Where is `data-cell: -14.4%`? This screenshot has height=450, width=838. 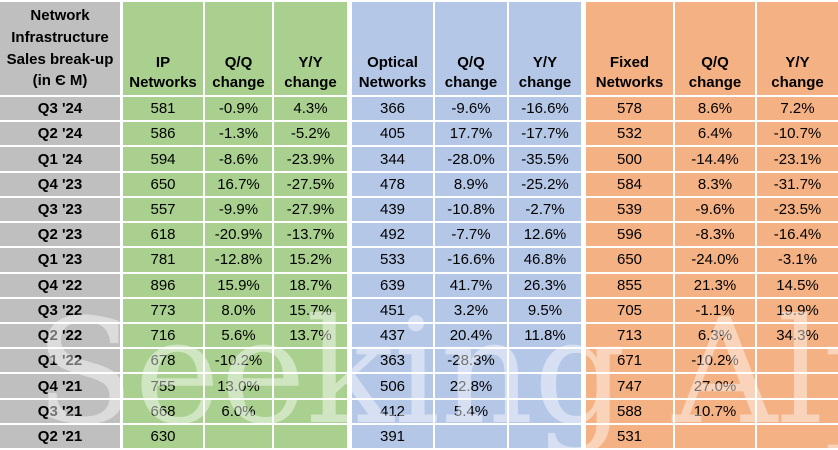 data-cell: -14.4% is located at coordinates (715, 159).